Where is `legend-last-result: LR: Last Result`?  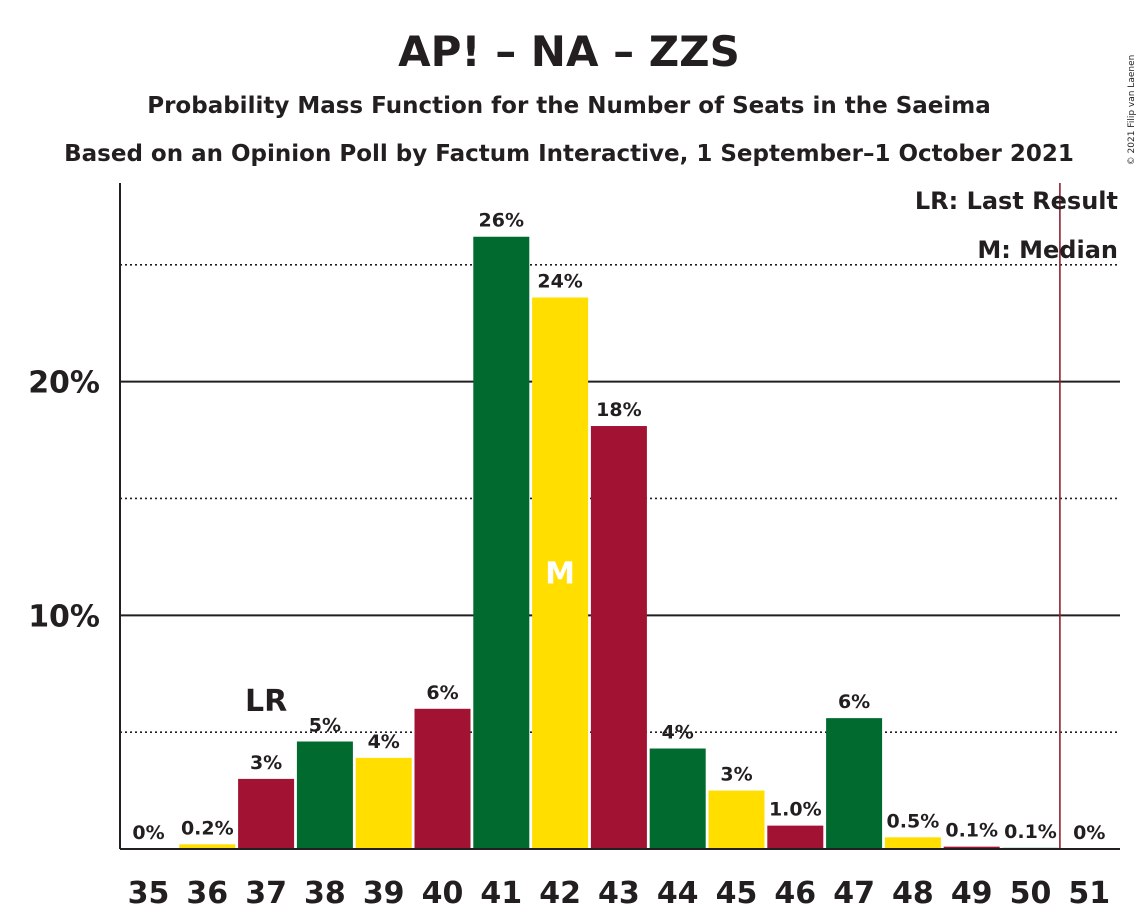 legend-last-result: LR: Last Result is located at coordinates (1016, 201).